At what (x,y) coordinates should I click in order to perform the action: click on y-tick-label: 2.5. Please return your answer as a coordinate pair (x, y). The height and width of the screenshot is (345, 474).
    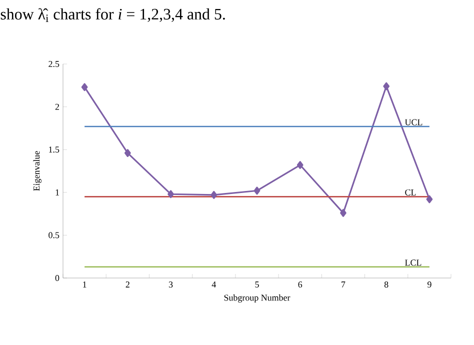
    Looking at the image, I should click on (54, 64).